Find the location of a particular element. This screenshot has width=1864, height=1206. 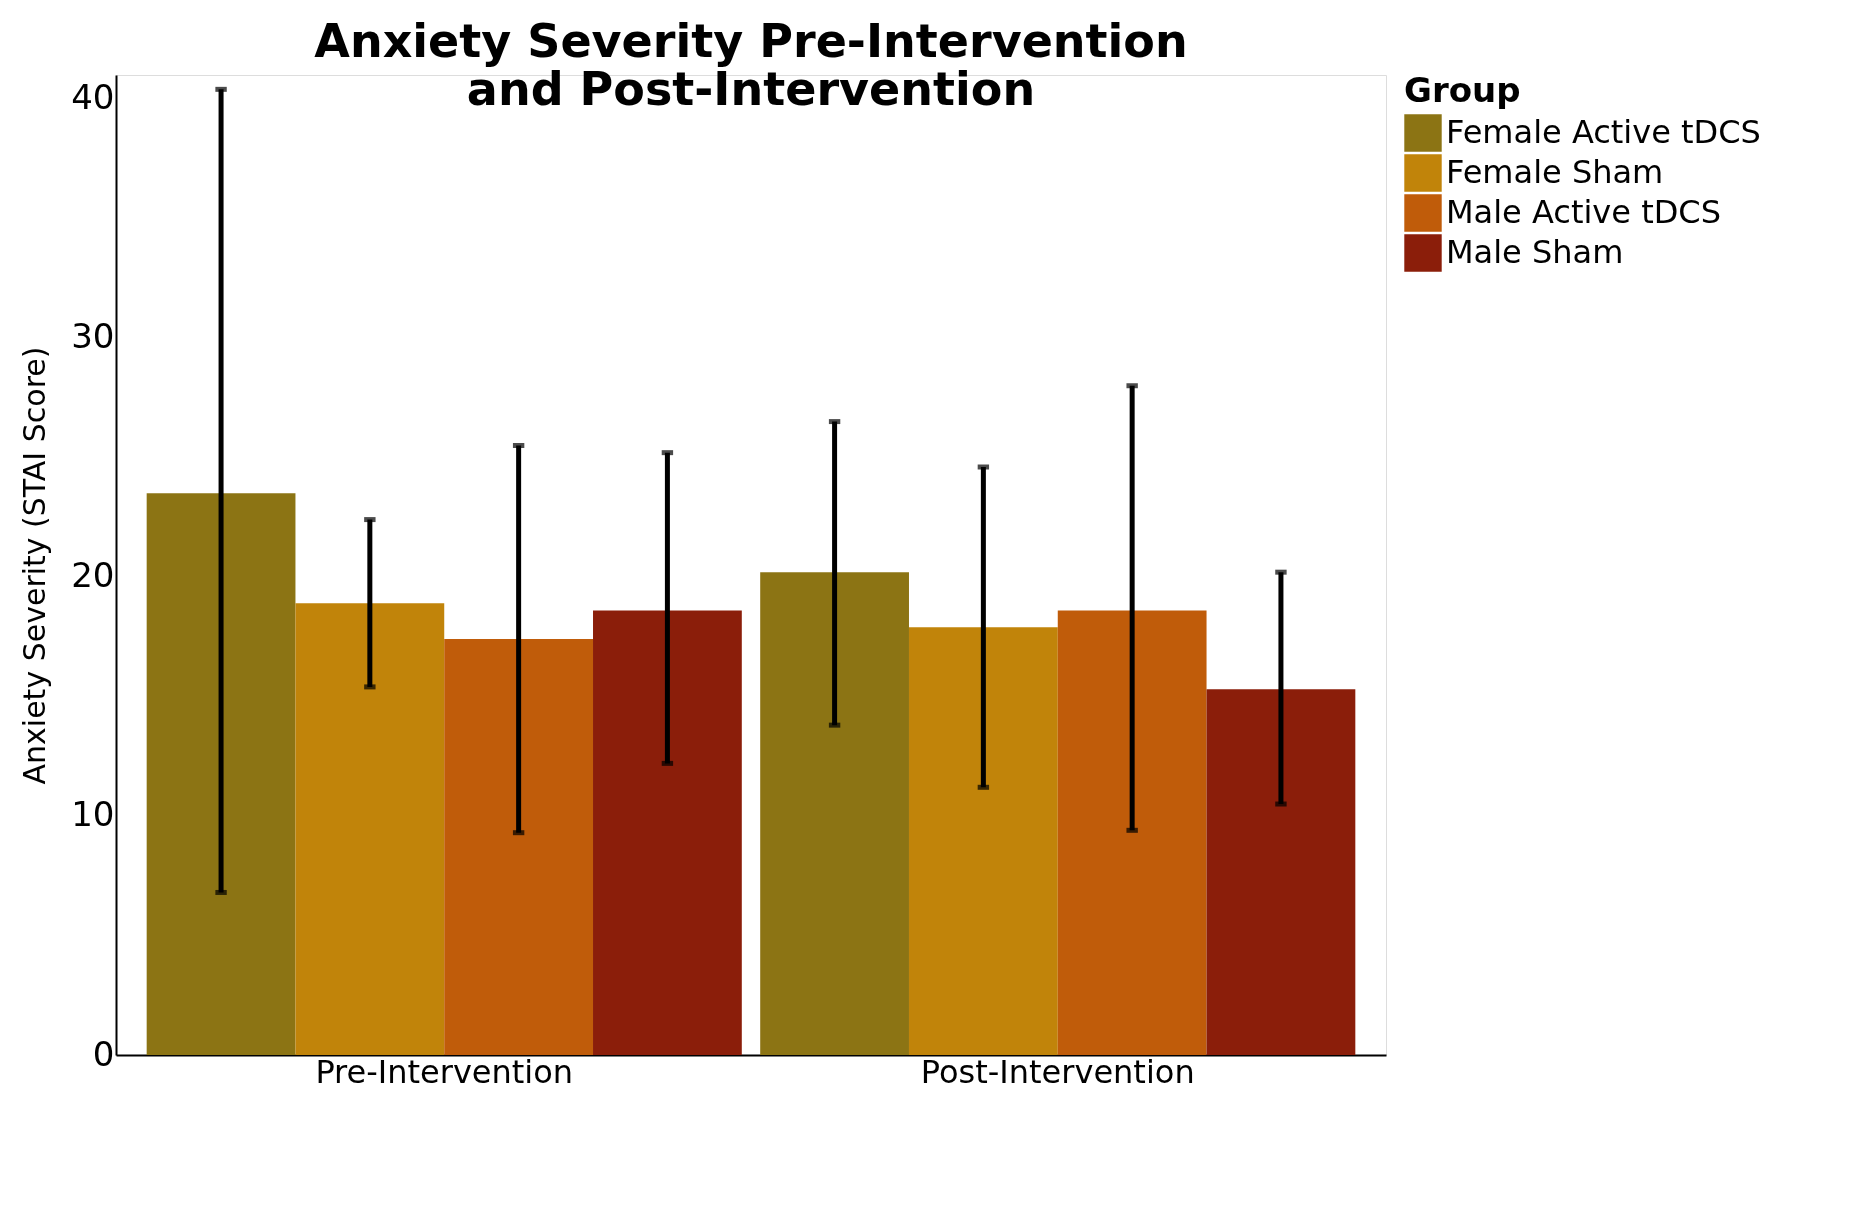

y-tick-label: 10 is located at coordinates (93, 814).